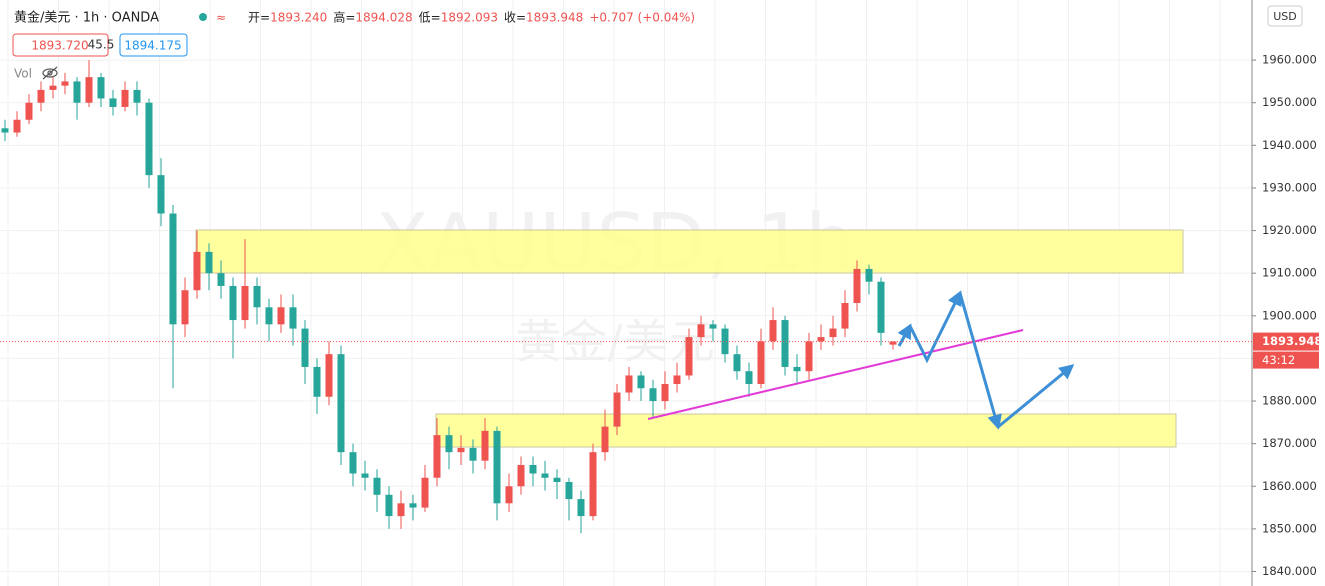  Describe the element at coordinates (1289, 273) in the screenshot. I see `y-tick-label: 1910.000` at that location.